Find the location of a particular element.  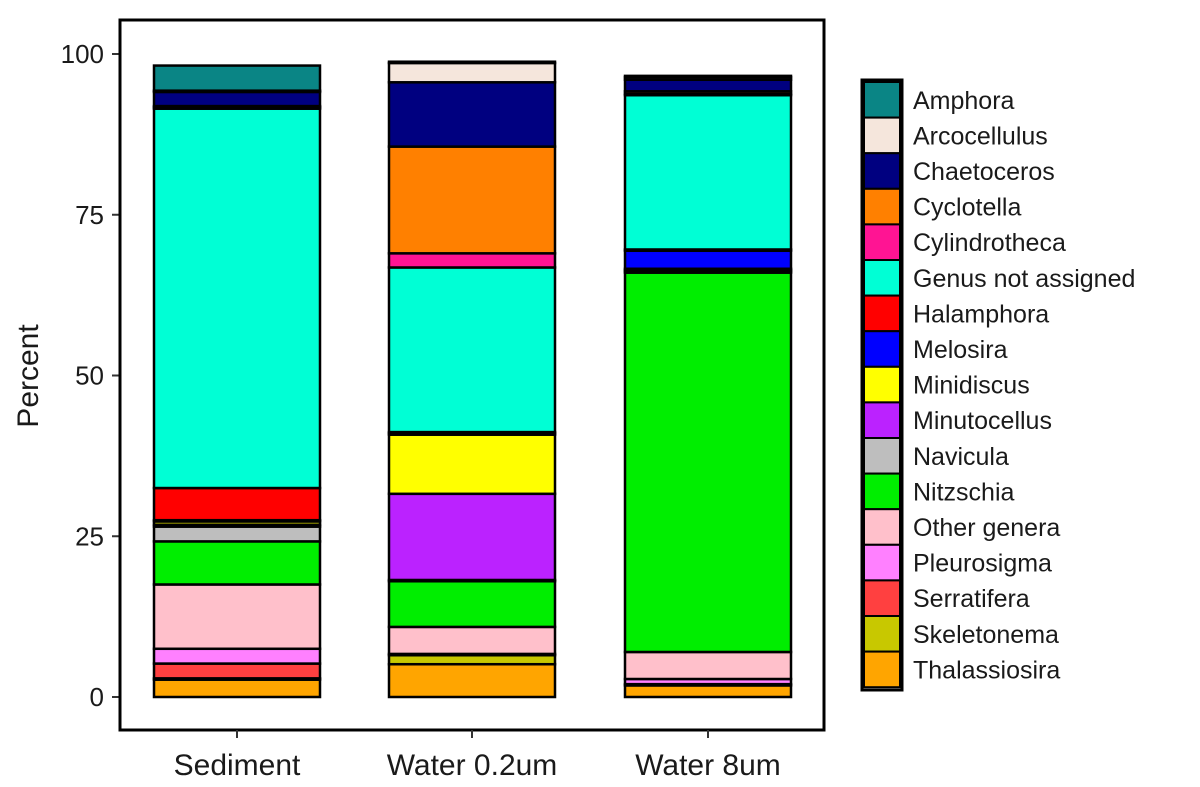

bar-stack-sediment is located at coordinates (237, 381).